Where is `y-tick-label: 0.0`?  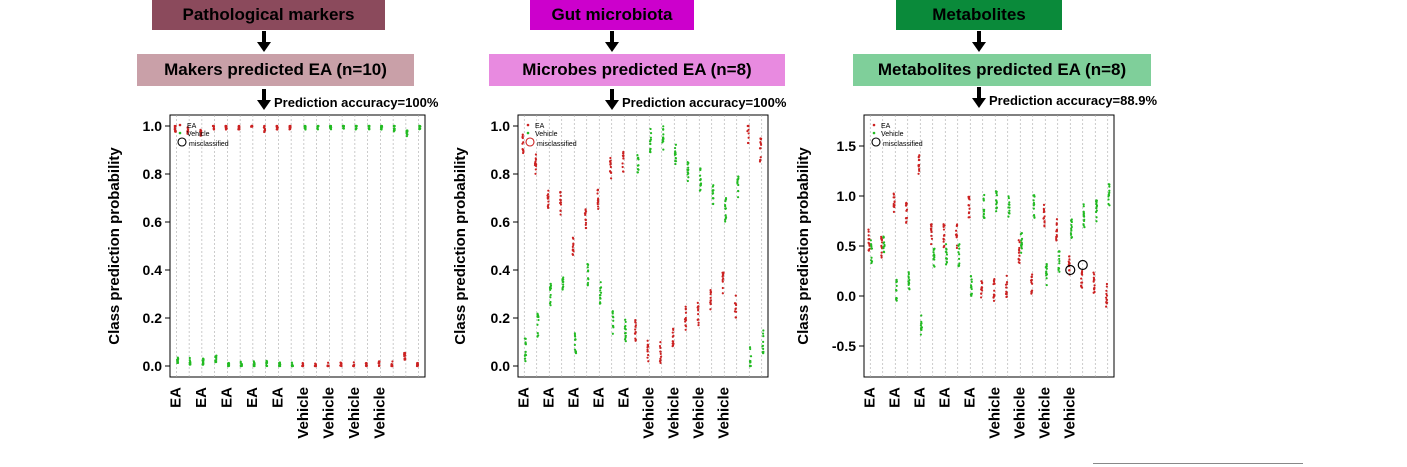 y-tick-label: 0.0 is located at coordinates (847, 296).